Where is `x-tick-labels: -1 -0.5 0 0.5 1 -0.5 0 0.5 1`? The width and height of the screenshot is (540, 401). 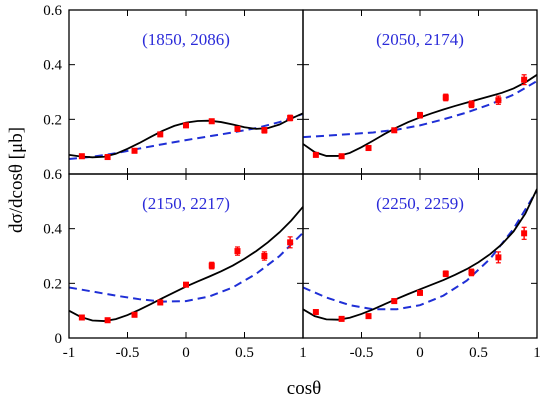
x-tick-labels: -1 -0.5 0 0.5 1 -0.5 0 0.5 1 is located at coordinates (301, 353).